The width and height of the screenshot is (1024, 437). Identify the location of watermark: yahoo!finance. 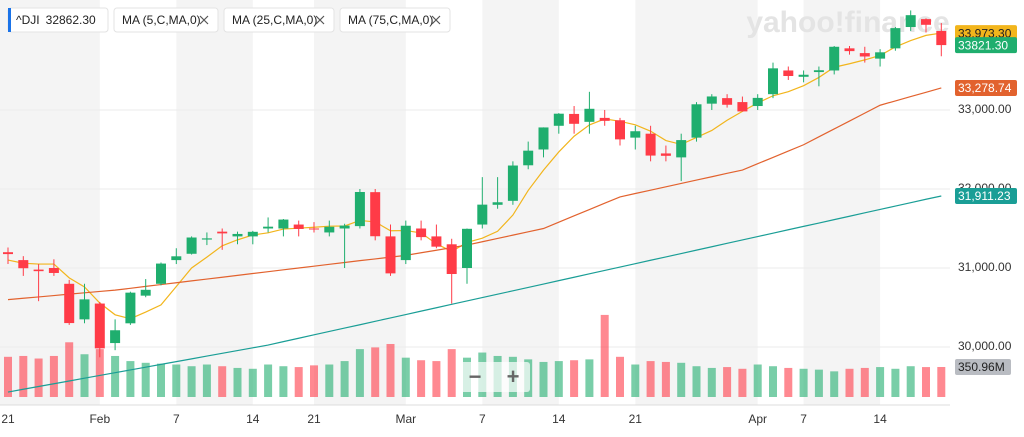
(847, 22).